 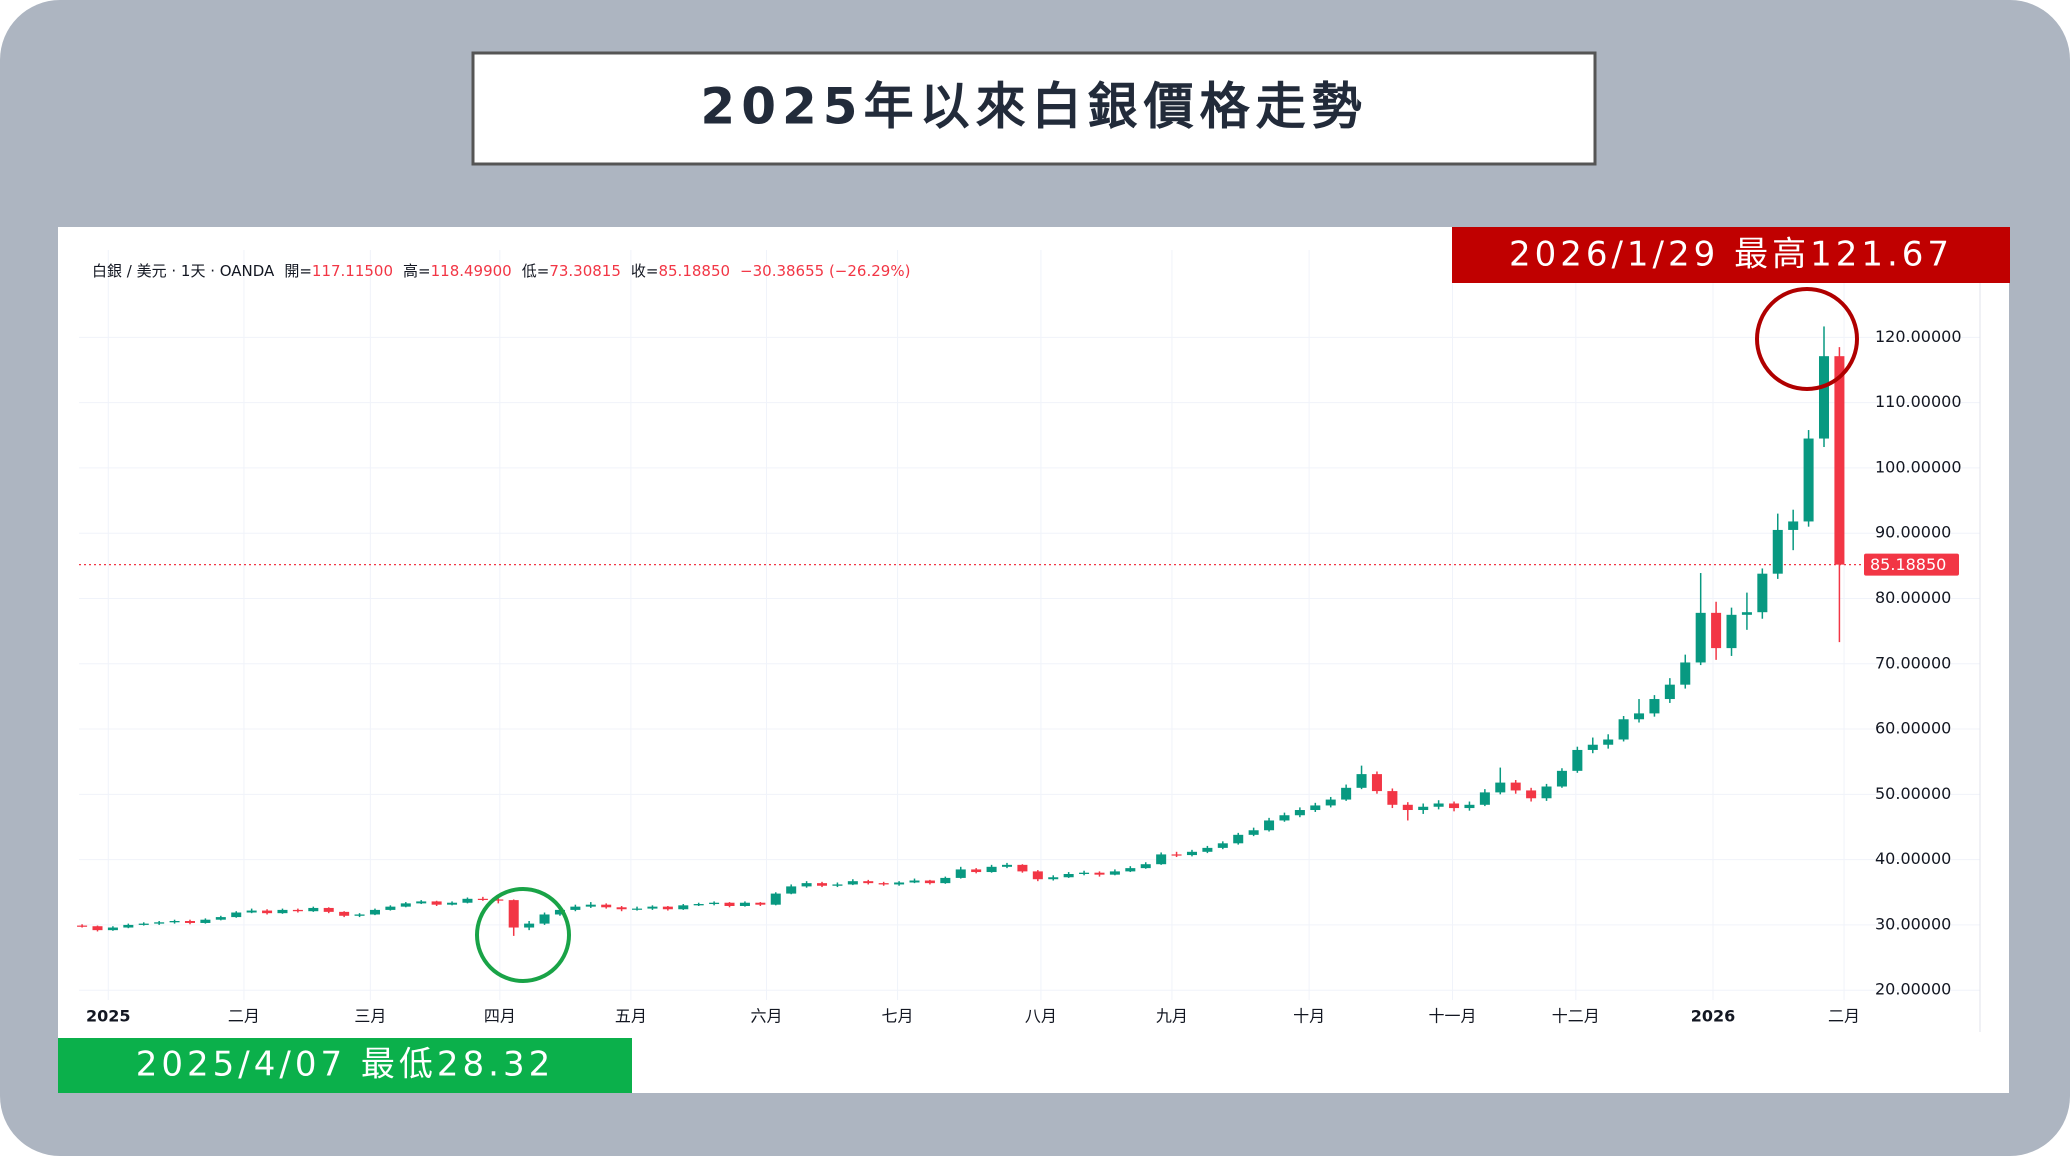 I want to click on price-label-box, so click(x=1911, y=564).